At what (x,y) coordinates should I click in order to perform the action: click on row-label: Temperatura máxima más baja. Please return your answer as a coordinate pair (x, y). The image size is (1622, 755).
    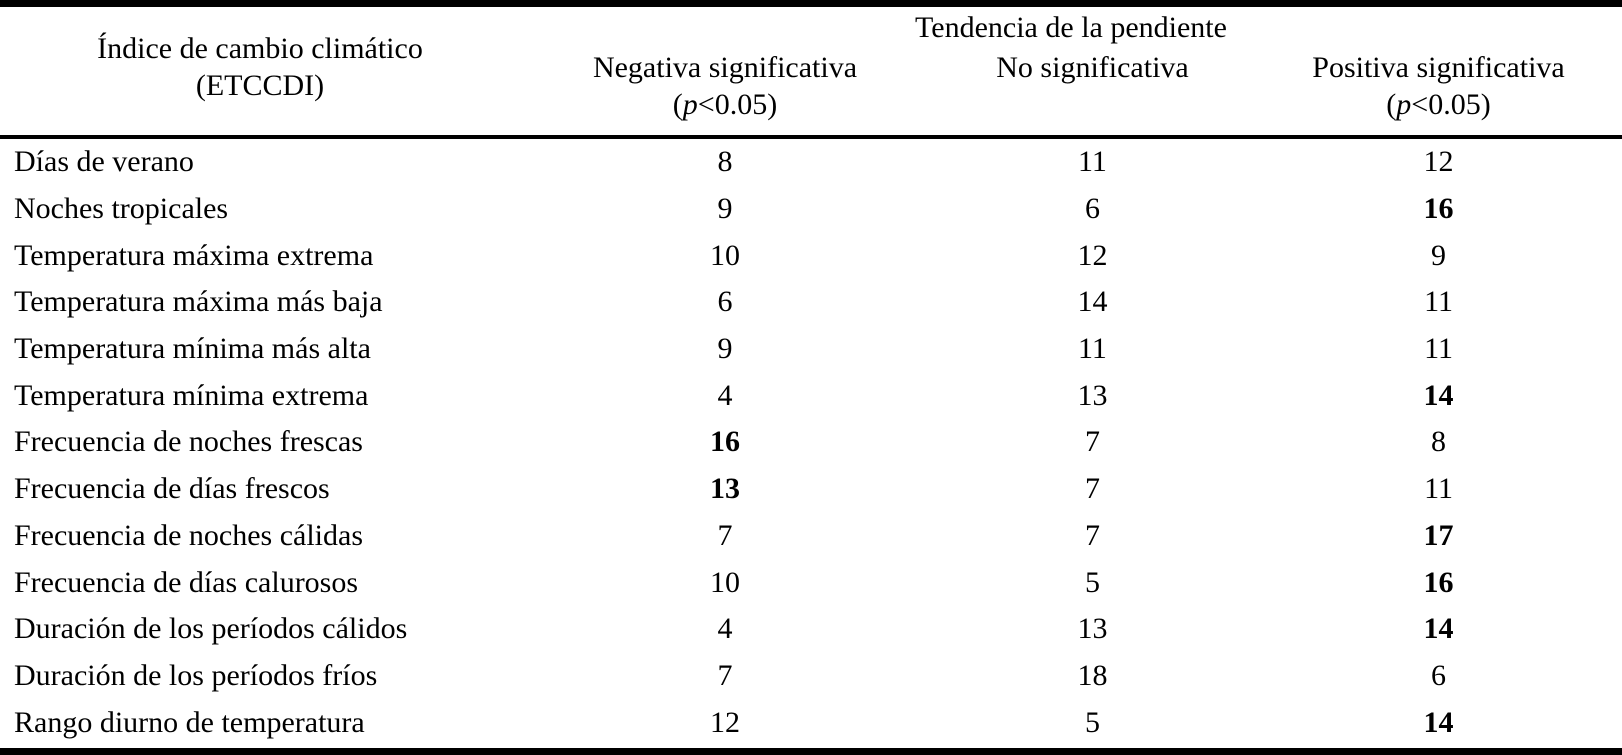
    Looking at the image, I should click on (198, 302).